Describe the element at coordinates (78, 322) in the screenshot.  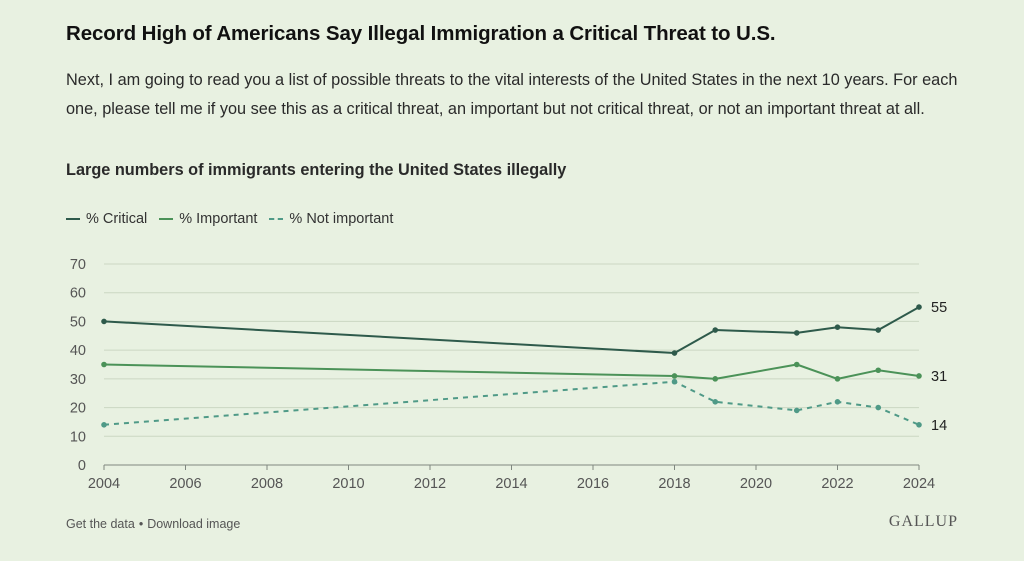
I see `y-tick-label-50: 50` at that location.